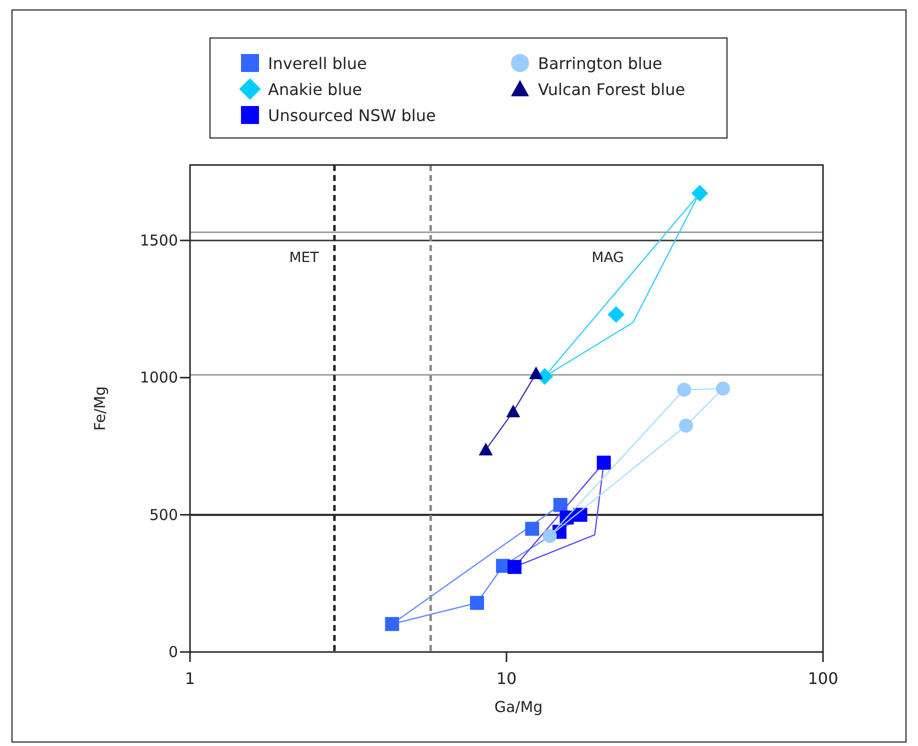  Describe the element at coordinates (608, 258) in the screenshot. I see `annotation: MAG` at that location.